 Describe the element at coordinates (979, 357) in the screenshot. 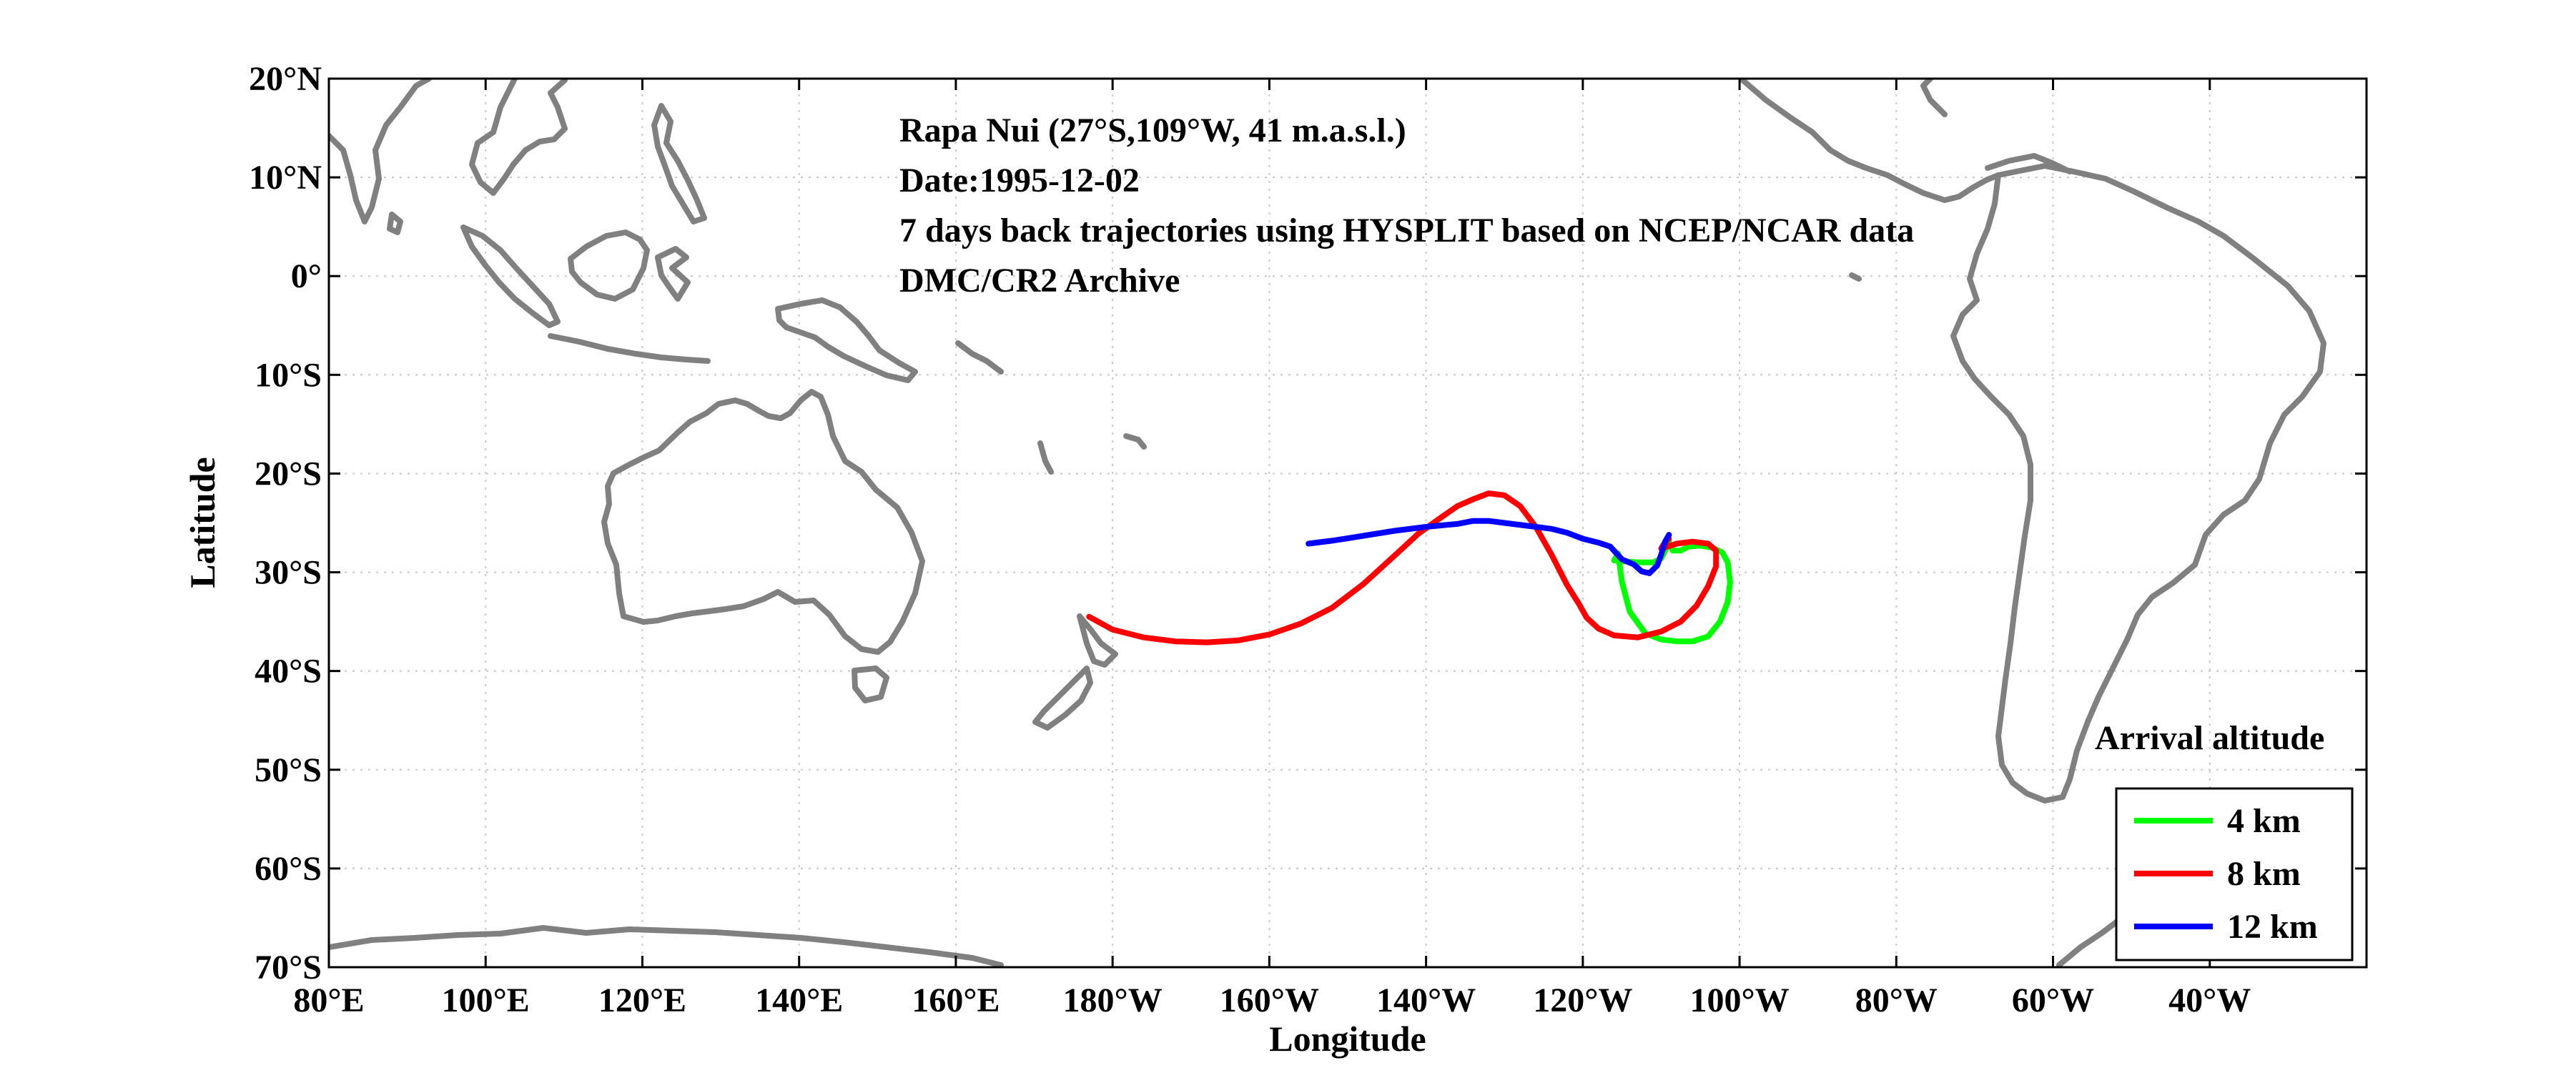

I see `coast-solomon` at that location.